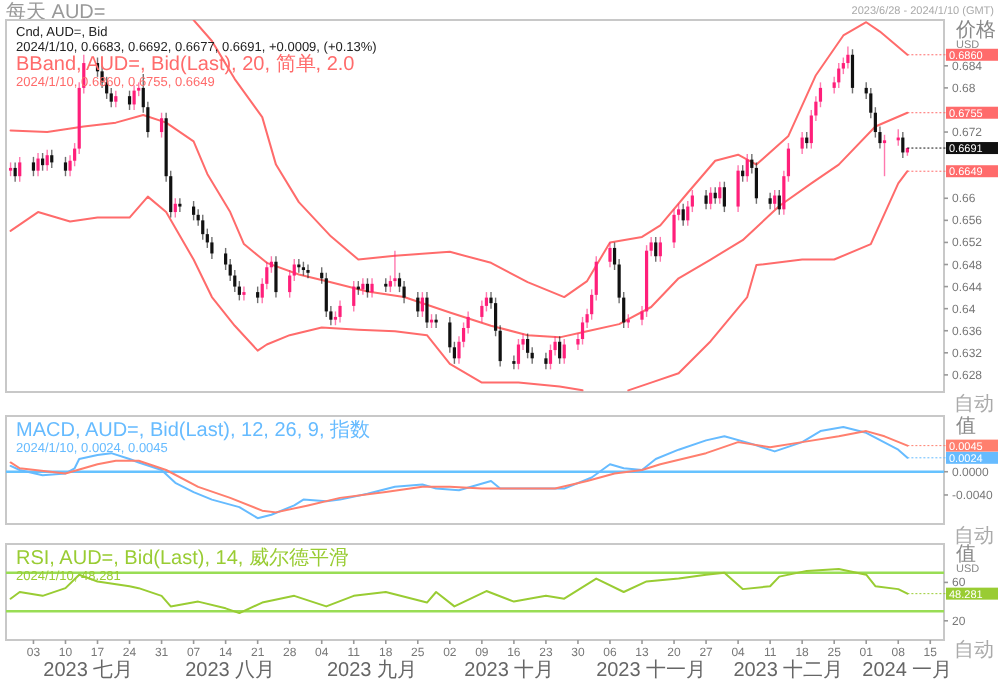  What do you see at coordinates (88, 669) in the screenshot?
I see `x2-tick-label: 2023 七月` at bounding box center [88, 669].